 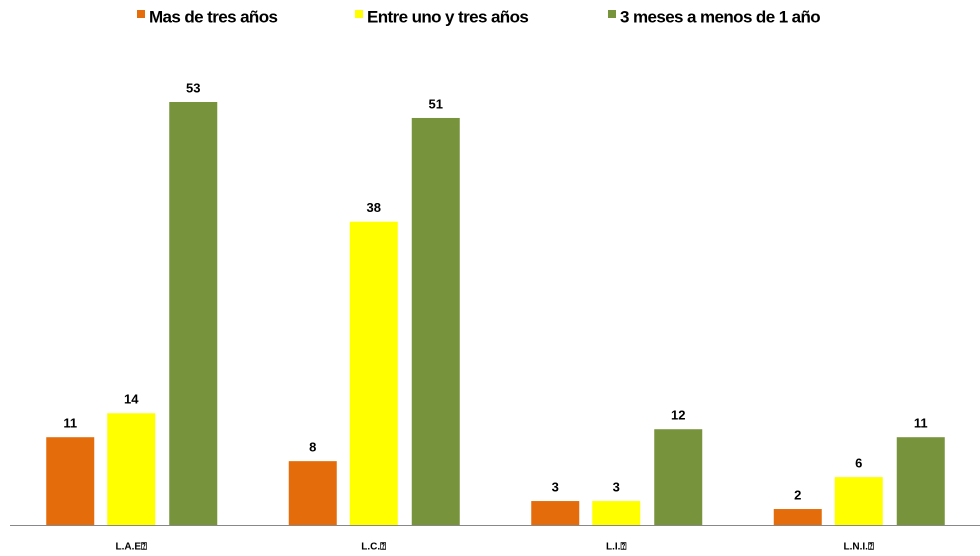 What do you see at coordinates (374, 207) in the screenshot?
I see `value-label: 38` at bounding box center [374, 207].